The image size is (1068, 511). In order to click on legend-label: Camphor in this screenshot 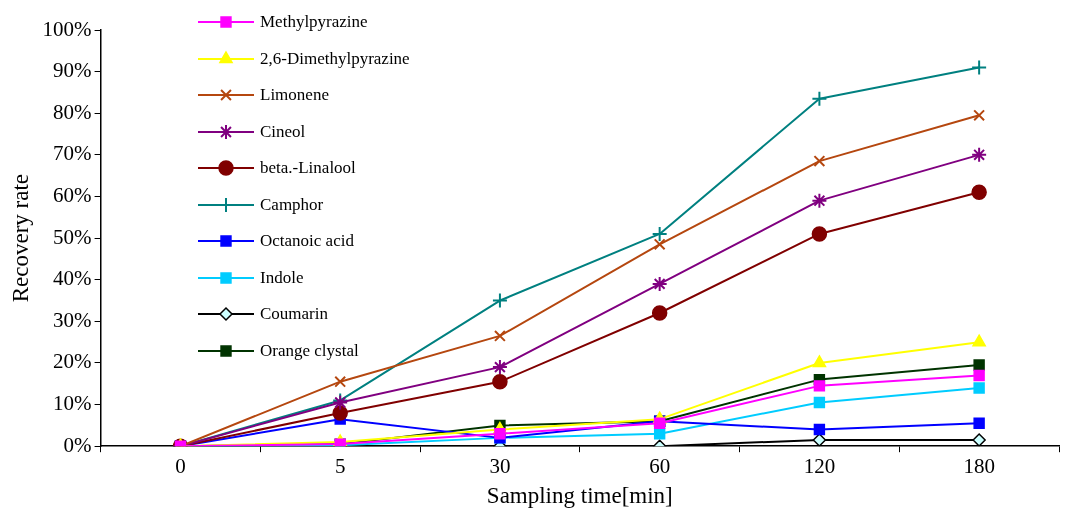, I will do `click(292, 204)`.